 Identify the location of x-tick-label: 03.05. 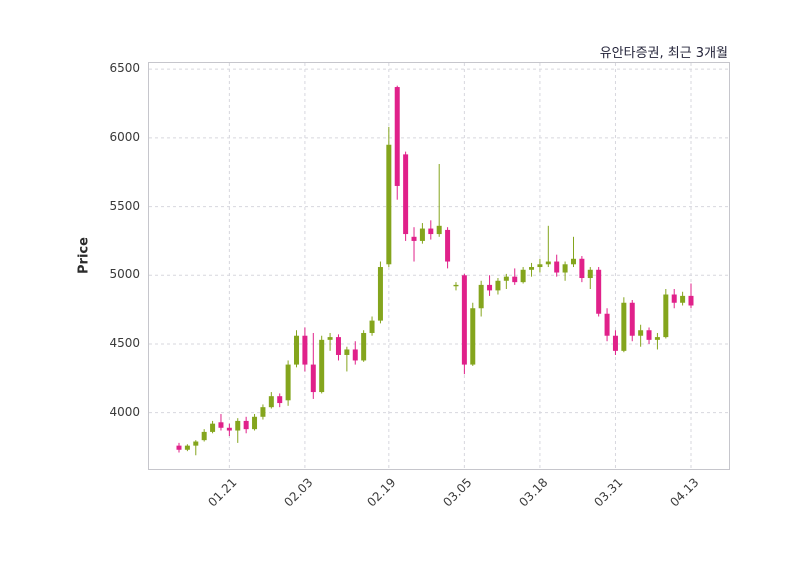
(457, 492).